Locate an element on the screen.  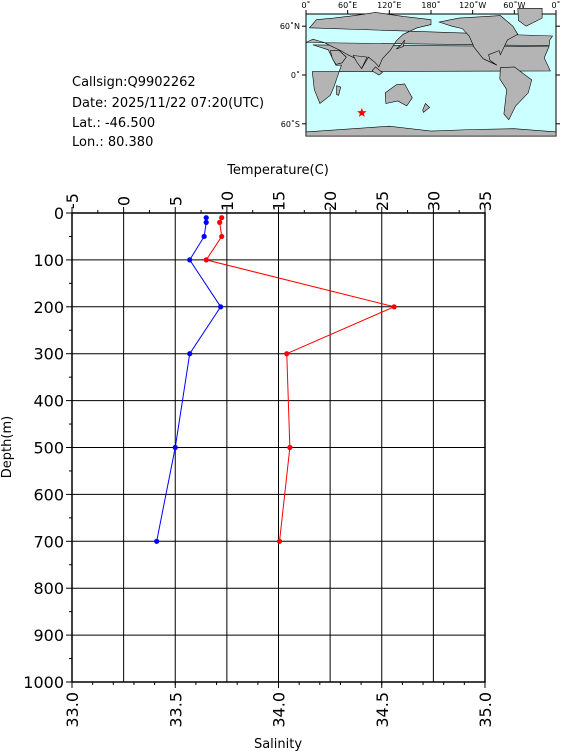
temperature-tick-label: 10 is located at coordinates (227, 201).